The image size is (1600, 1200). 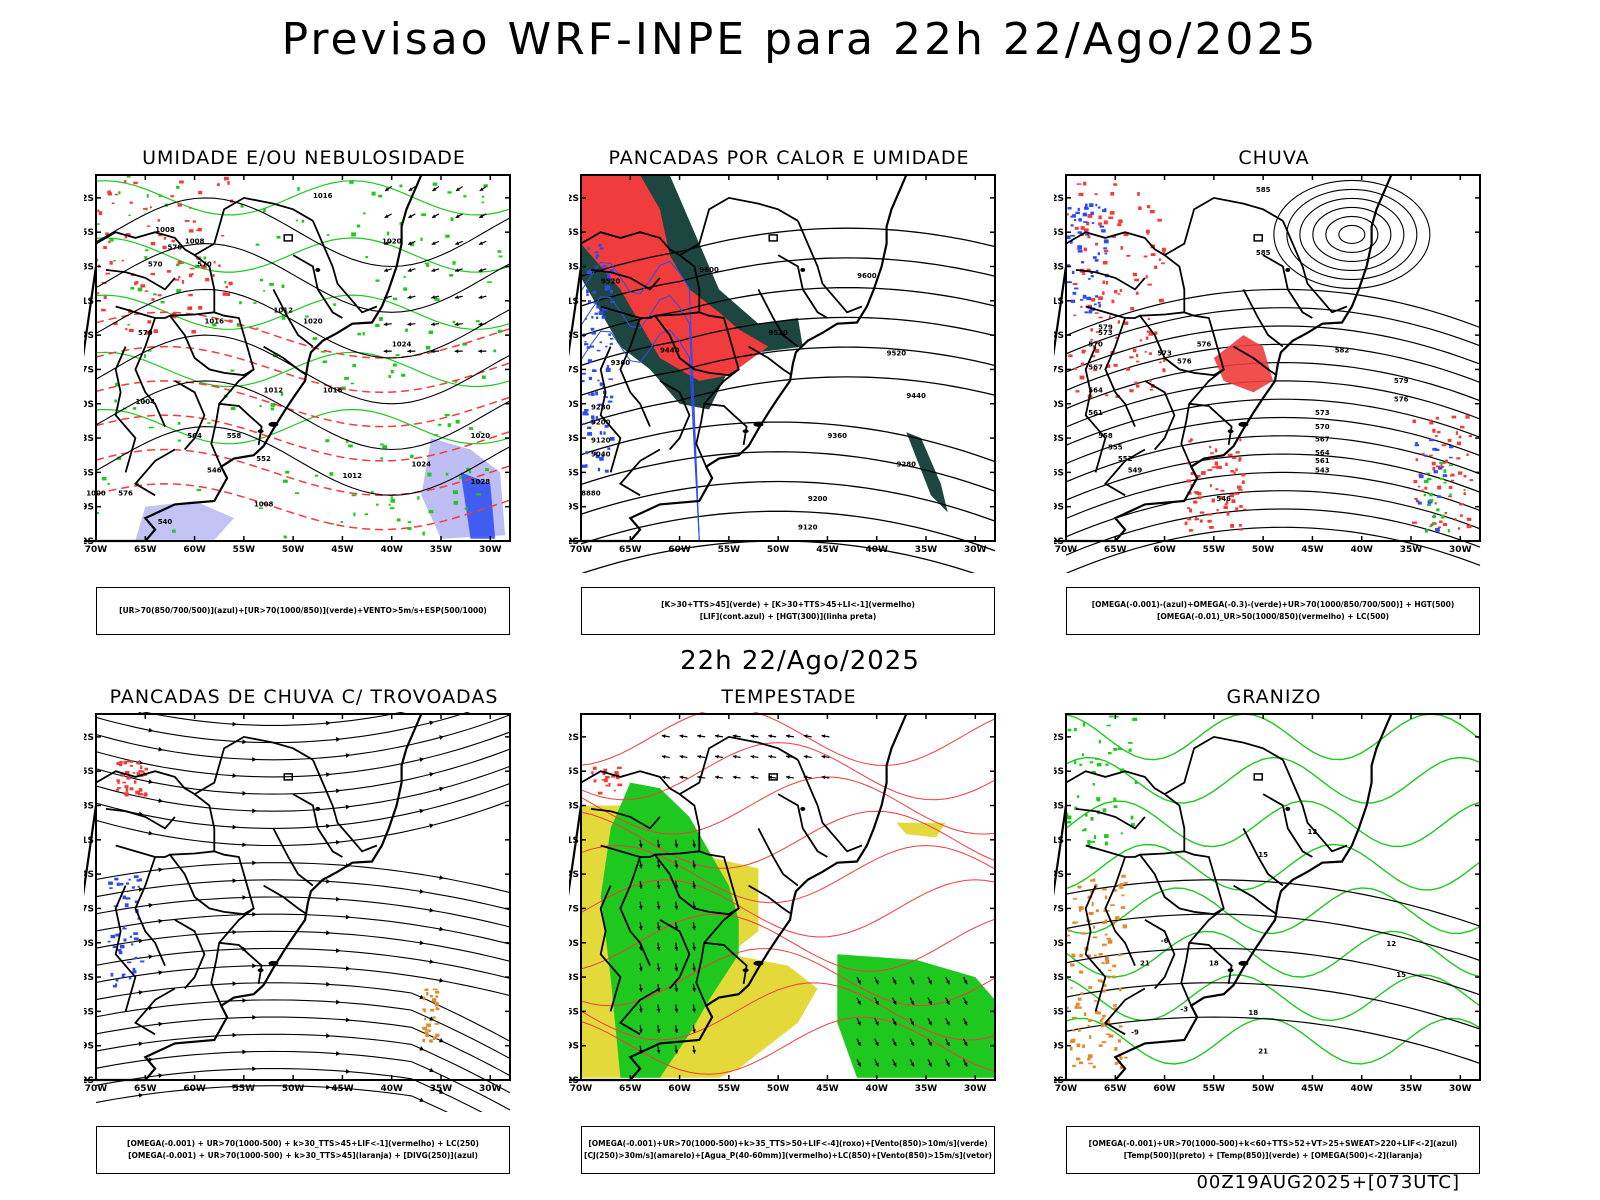 I want to click on lagoa-dos-patos, so click(x=1243, y=424).